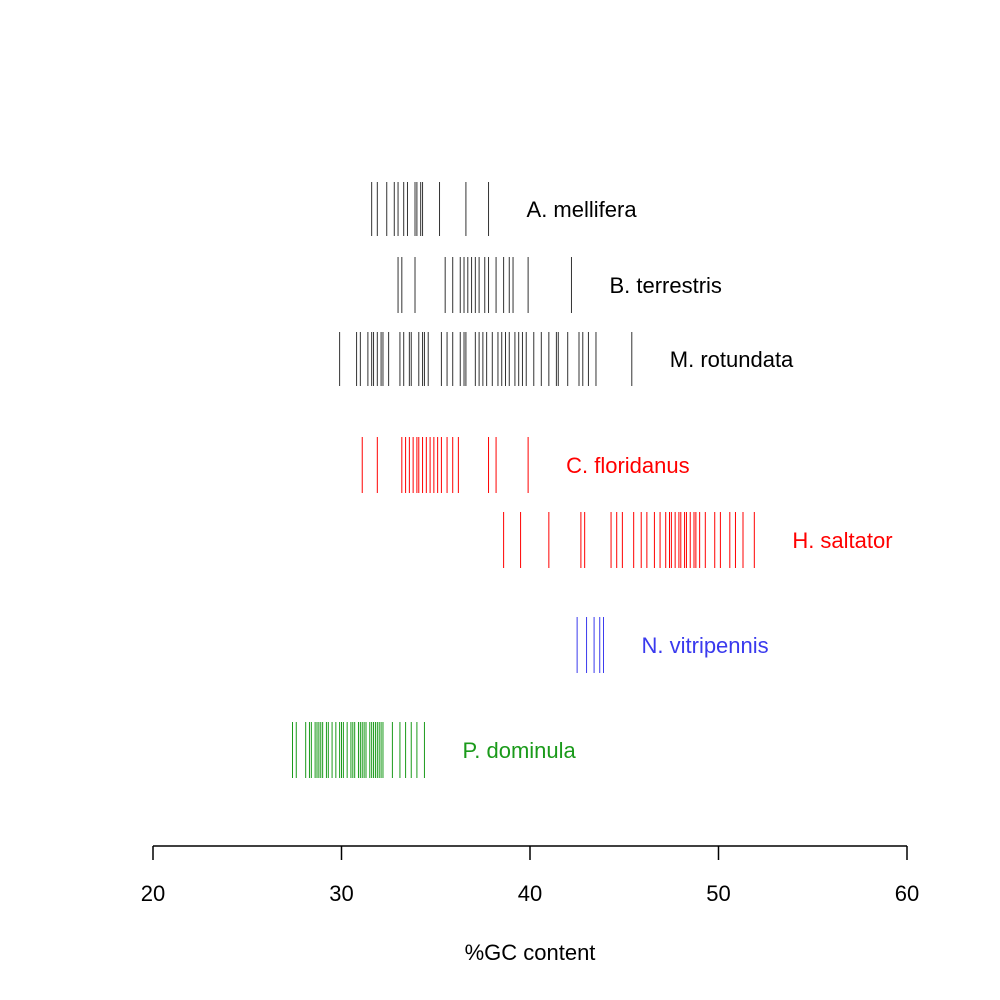  Describe the element at coordinates (705, 645) in the screenshot. I see `species-label: N. vitripennis` at that location.